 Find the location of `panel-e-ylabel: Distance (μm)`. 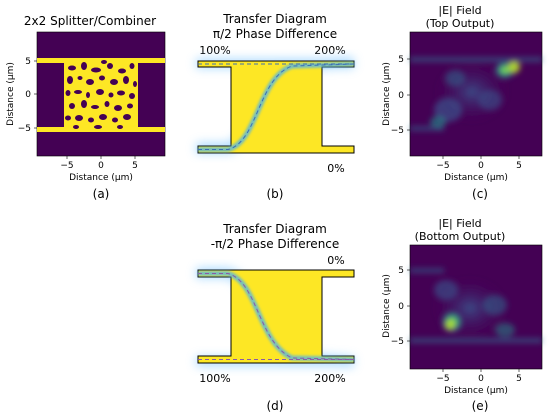

panel-e-ylabel: Distance (μm) is located at coordinates (387, 306).